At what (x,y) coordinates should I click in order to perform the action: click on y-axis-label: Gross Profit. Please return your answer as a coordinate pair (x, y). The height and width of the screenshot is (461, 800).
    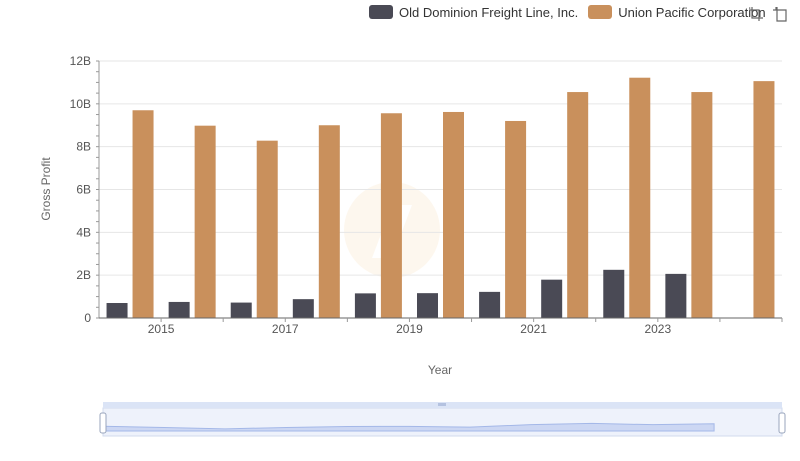
    Looking at the image, I should click on (46, 189).